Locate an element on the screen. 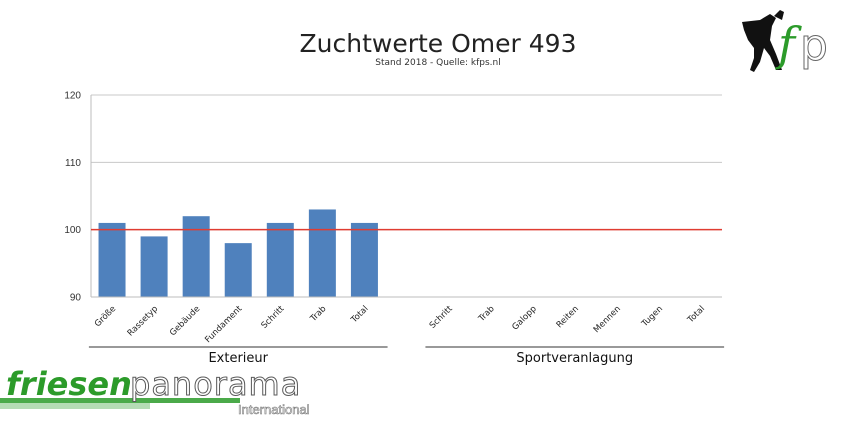 This screenshot has height=424, width=848. chart-title: Zuchtwerte Omer 493 is located at coordinates (438, 43).